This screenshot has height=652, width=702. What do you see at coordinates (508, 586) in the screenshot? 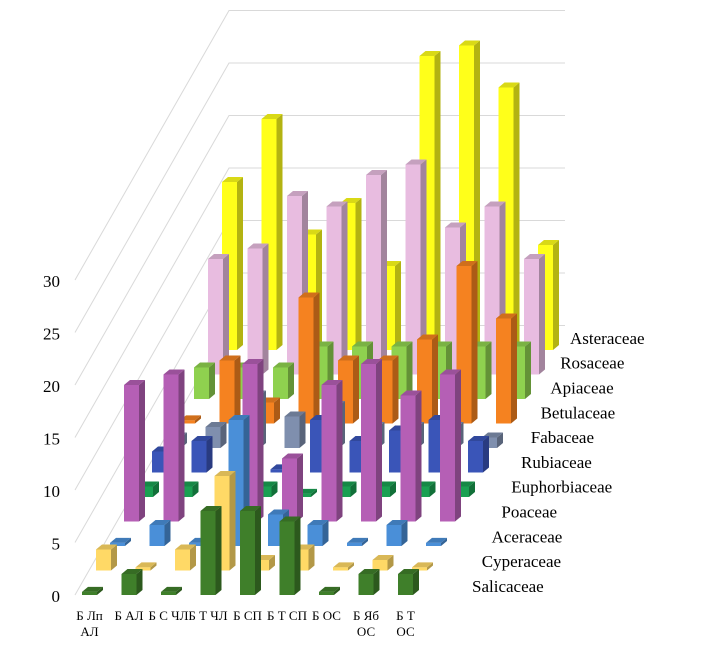
I see `legend-label: Salicaceae` at bounding box center [508, 586].